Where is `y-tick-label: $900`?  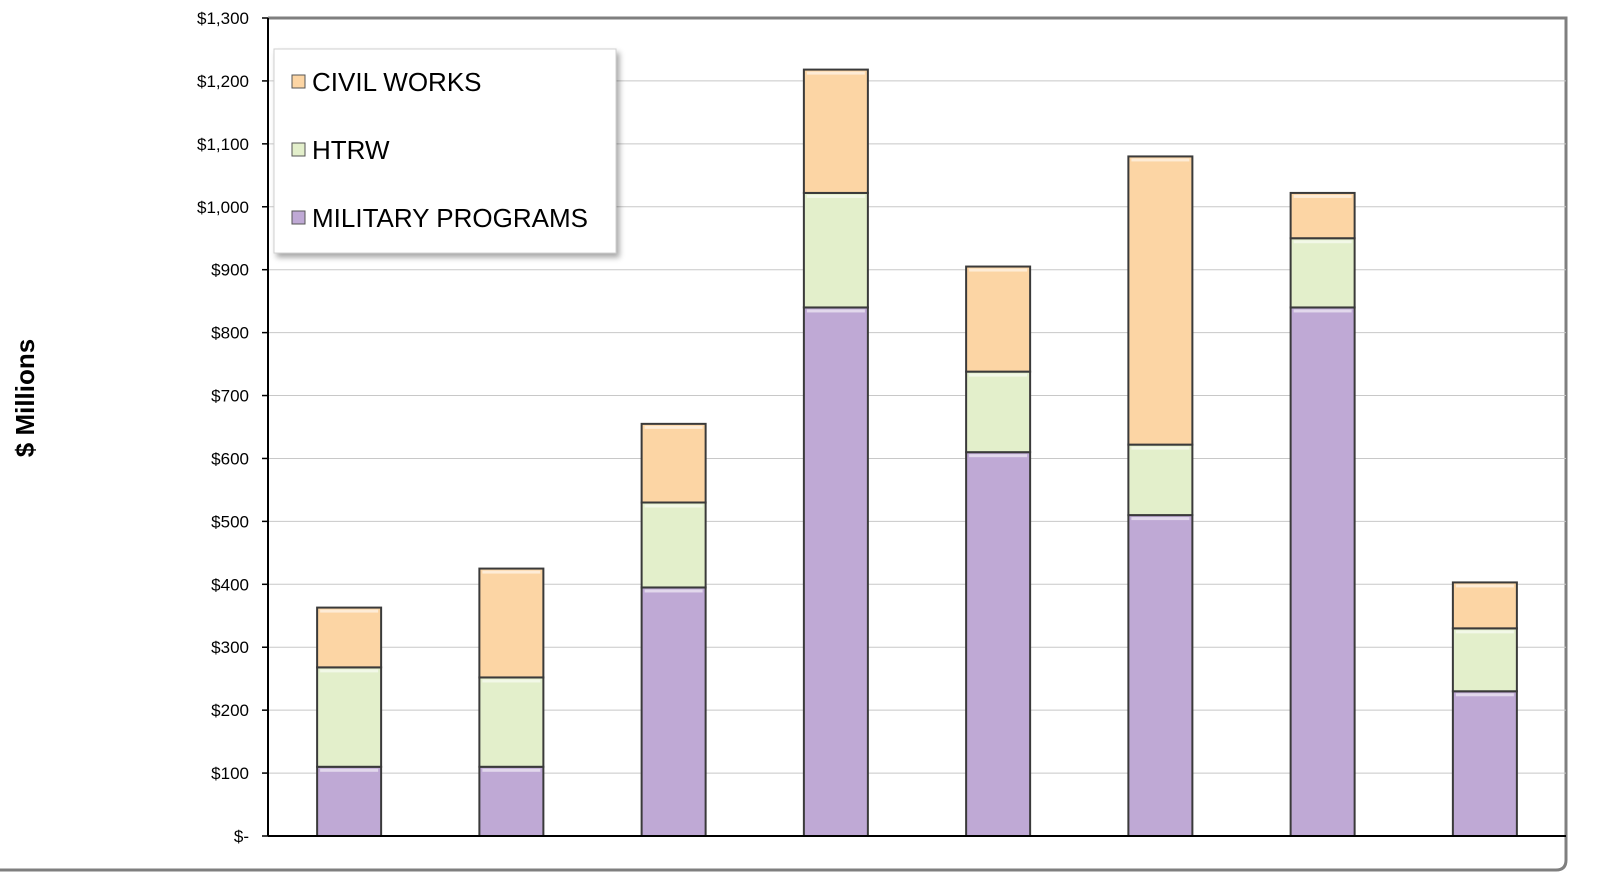 y-tick-label: $900 is located at coordinates (230, 270).